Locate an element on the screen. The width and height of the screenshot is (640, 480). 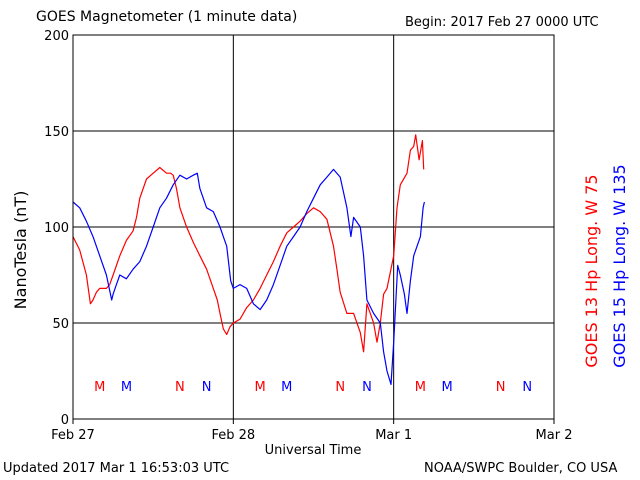
y-tick-label: 150 is located at coordinates (56, 132).